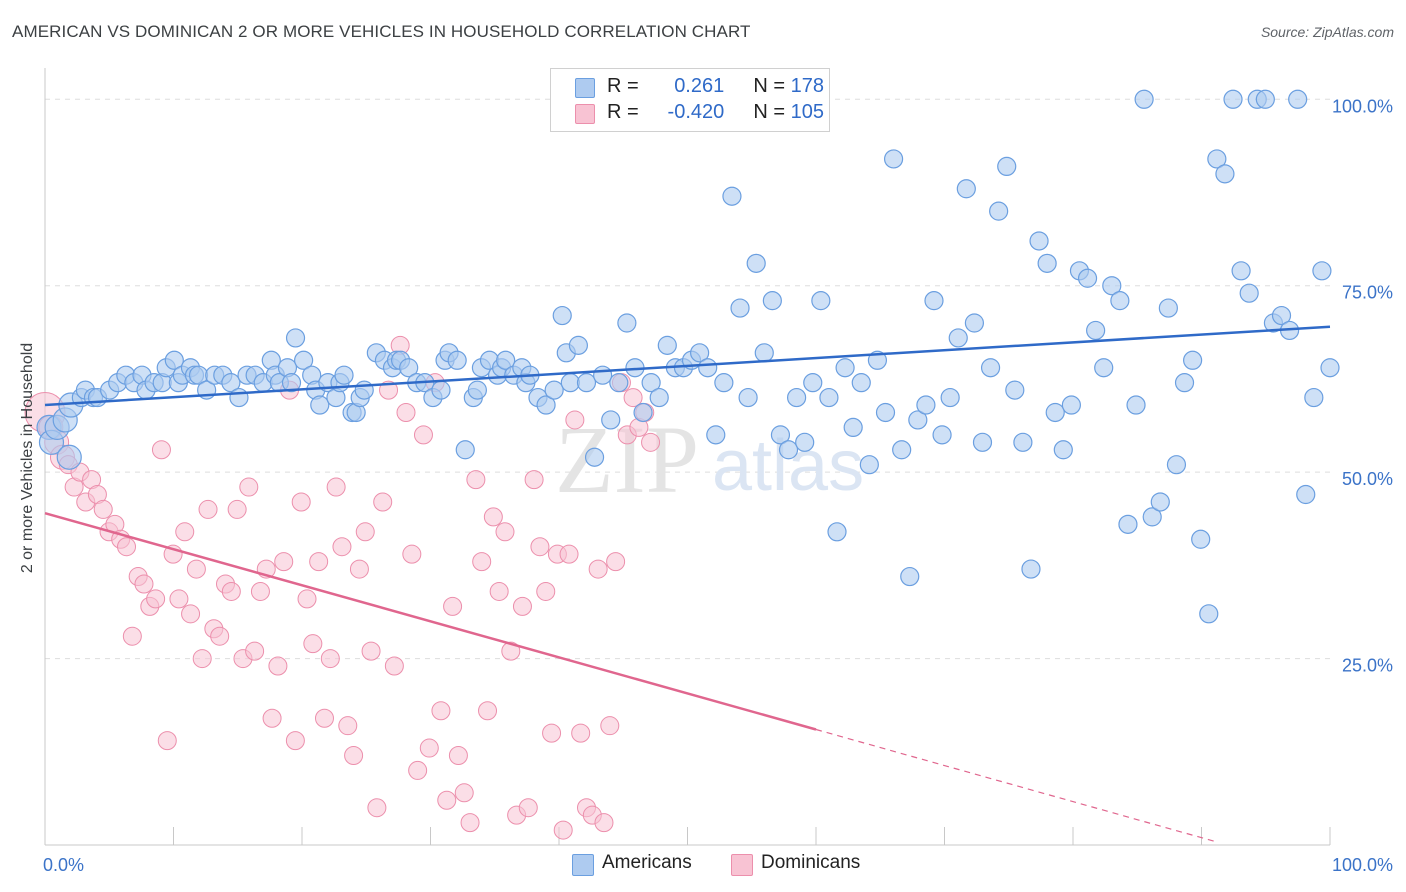  I want to click on dominicans-r-label: R =, so click(623, 112).